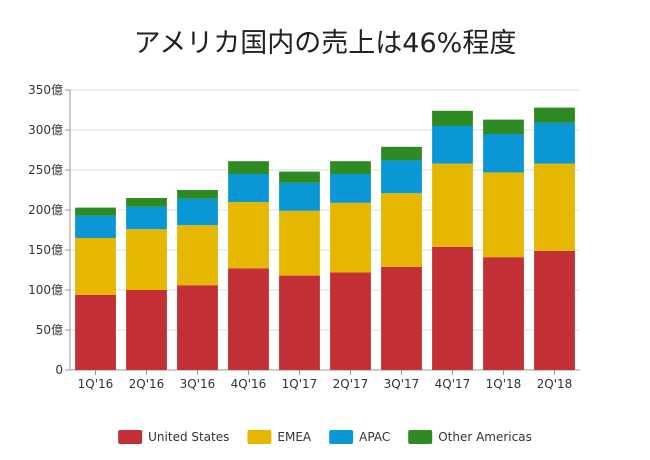 This screenshot has height=460, width=650. I want to click on x-tick-label: 1Q'16, so click(96, 384).